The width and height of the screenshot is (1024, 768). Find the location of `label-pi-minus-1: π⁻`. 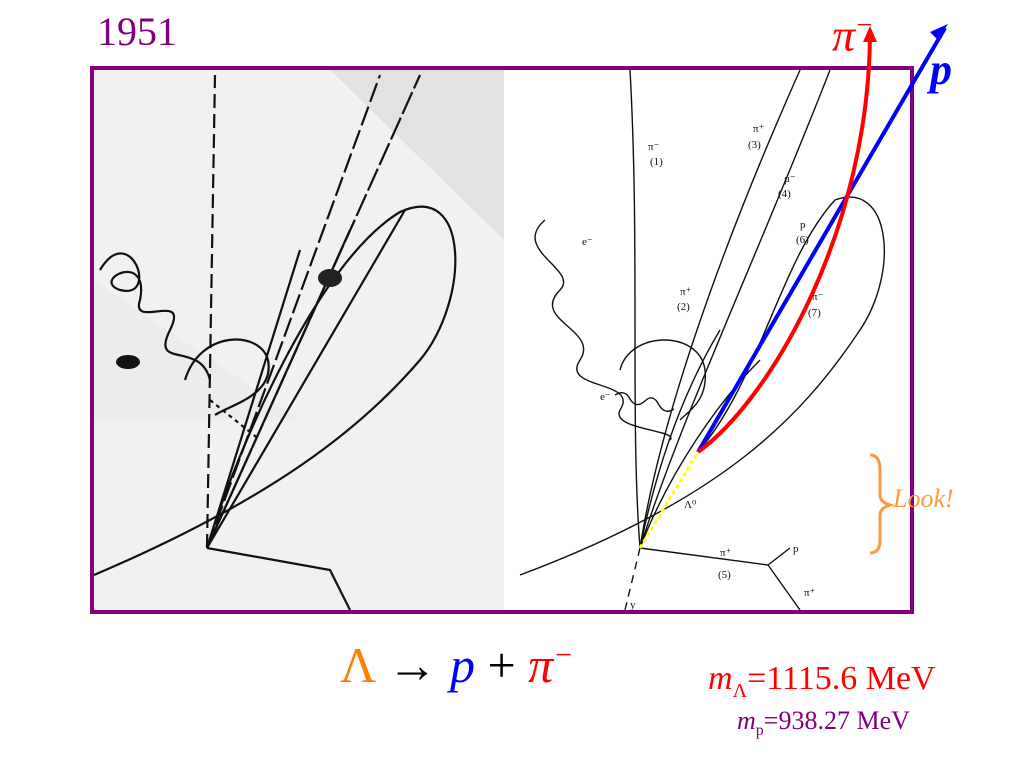

label-pi-minus-1: π⁻ is located at coordinates (654, 147).